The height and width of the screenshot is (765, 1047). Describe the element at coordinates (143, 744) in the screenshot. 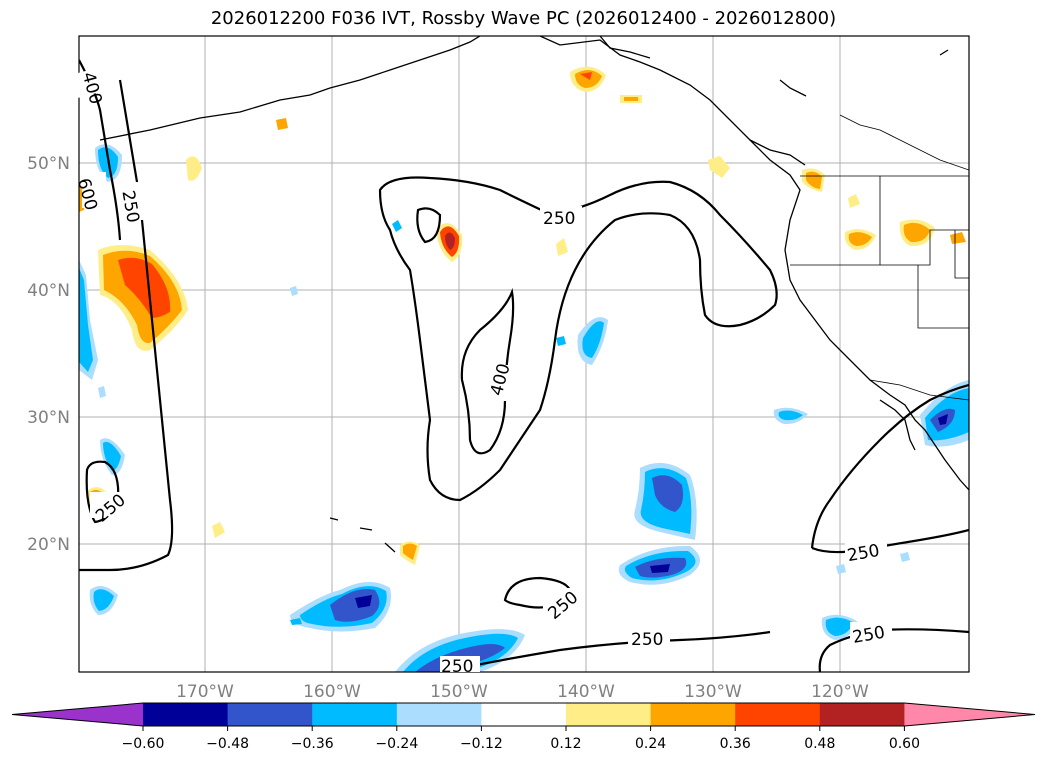

I see `colorbar-tick-label: −0.60` at that location.